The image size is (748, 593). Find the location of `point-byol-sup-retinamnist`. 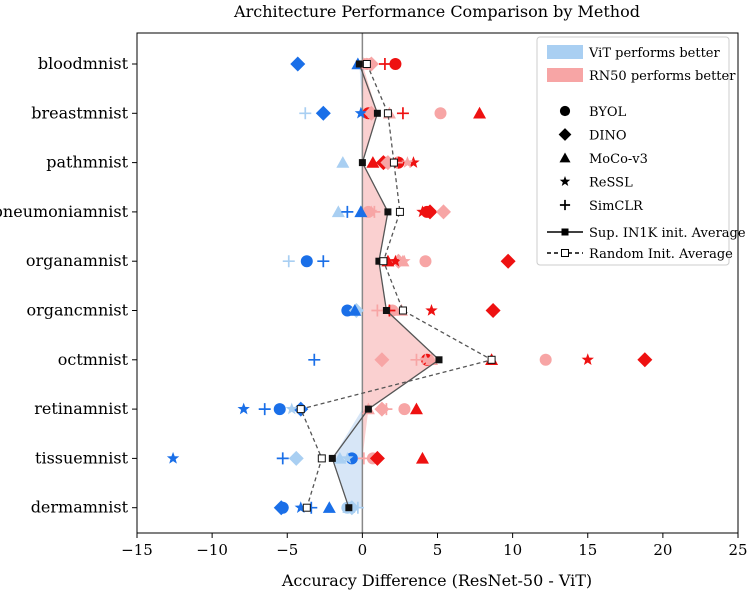

point-byol-sup-retinamnist is located at coordinates (279, 409).